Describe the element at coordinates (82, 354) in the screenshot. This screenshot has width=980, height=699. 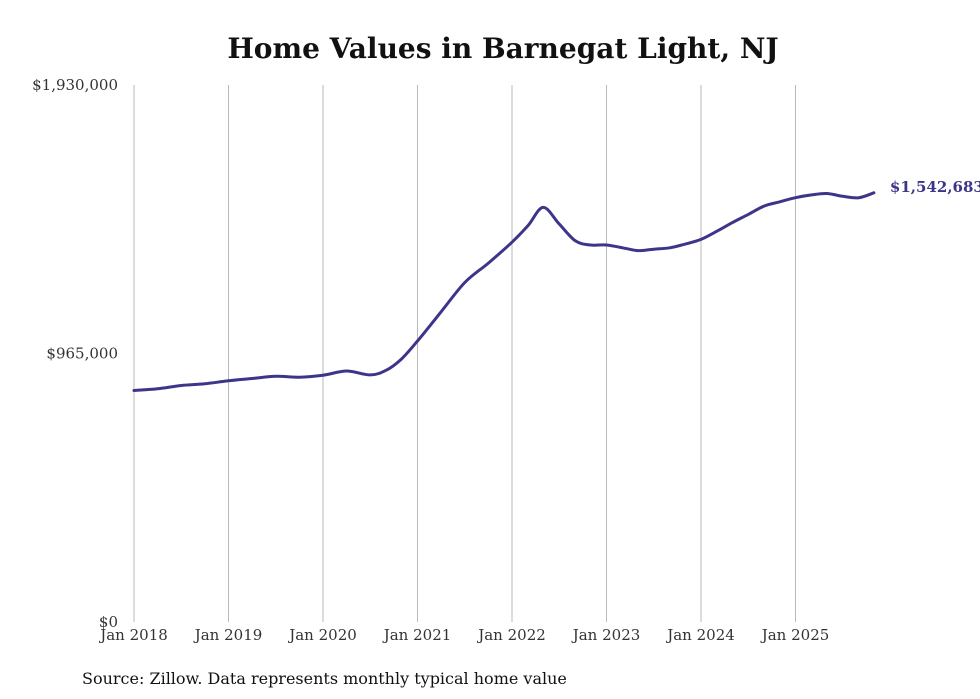
I see `y-tick-label: $965,000` at that location.